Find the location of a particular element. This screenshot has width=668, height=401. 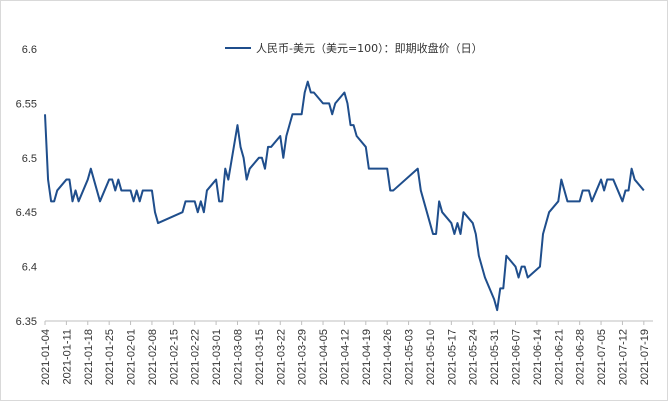

x-tick-label: 2021-02-22 is located at coordinates (196, 357).